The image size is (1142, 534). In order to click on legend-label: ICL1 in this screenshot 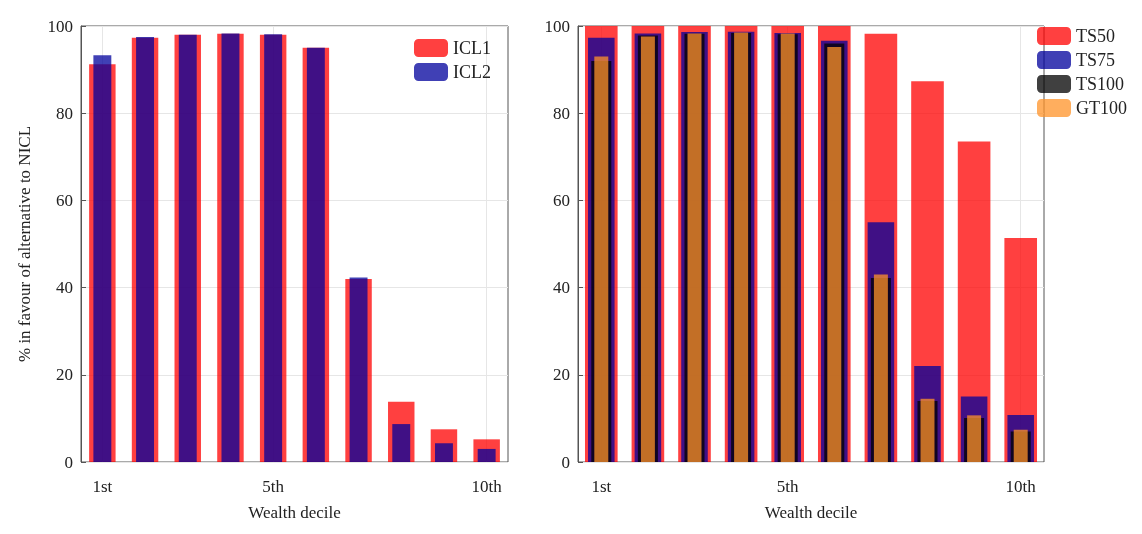, I will do `click(472, 48)`.